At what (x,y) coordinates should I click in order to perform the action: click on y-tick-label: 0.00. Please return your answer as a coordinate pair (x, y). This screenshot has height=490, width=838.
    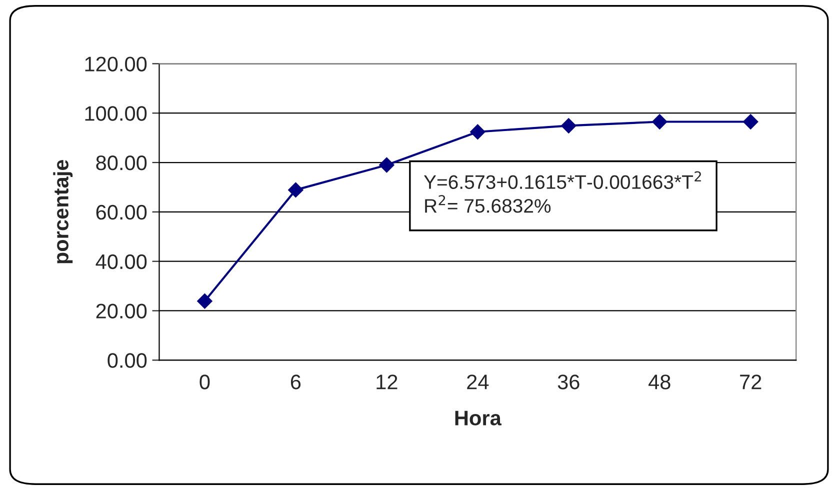
    Looking at the image, I should click on (127, 360).